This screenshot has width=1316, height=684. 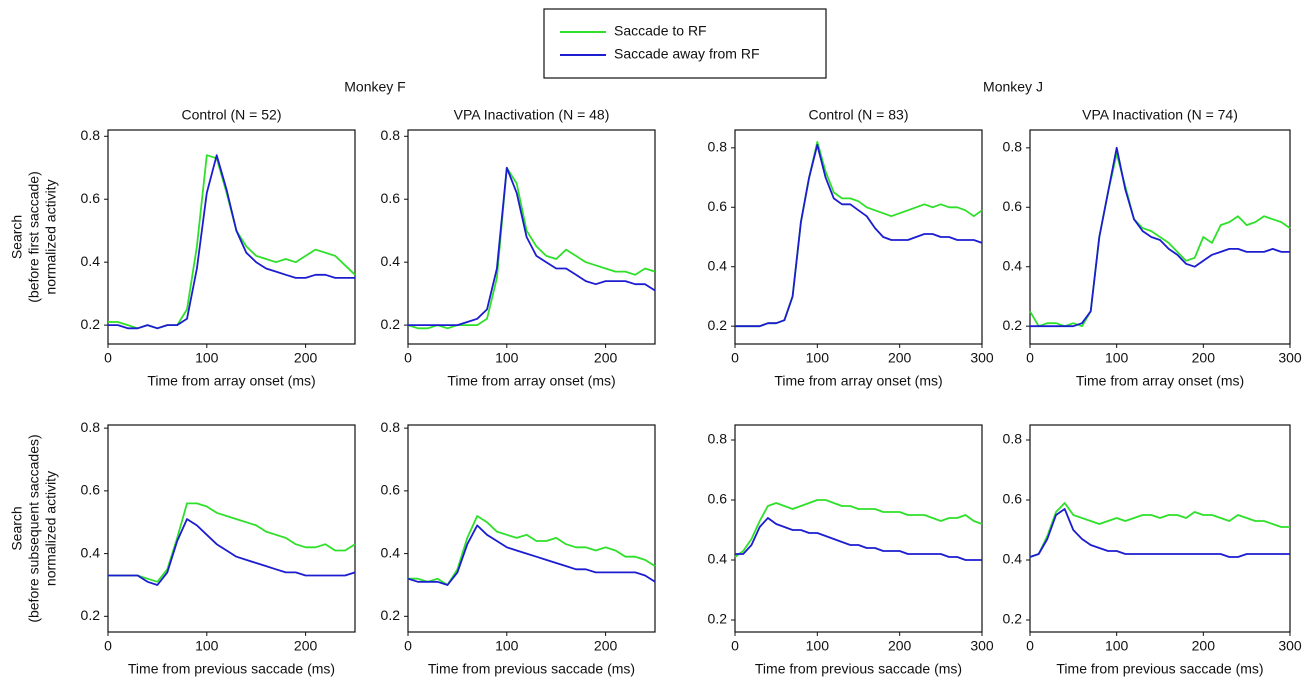 What do you see at coordinates (1013, 87) in the screenshot?
I see `group-label: Monkey J` at bounding box center [1013, 87].